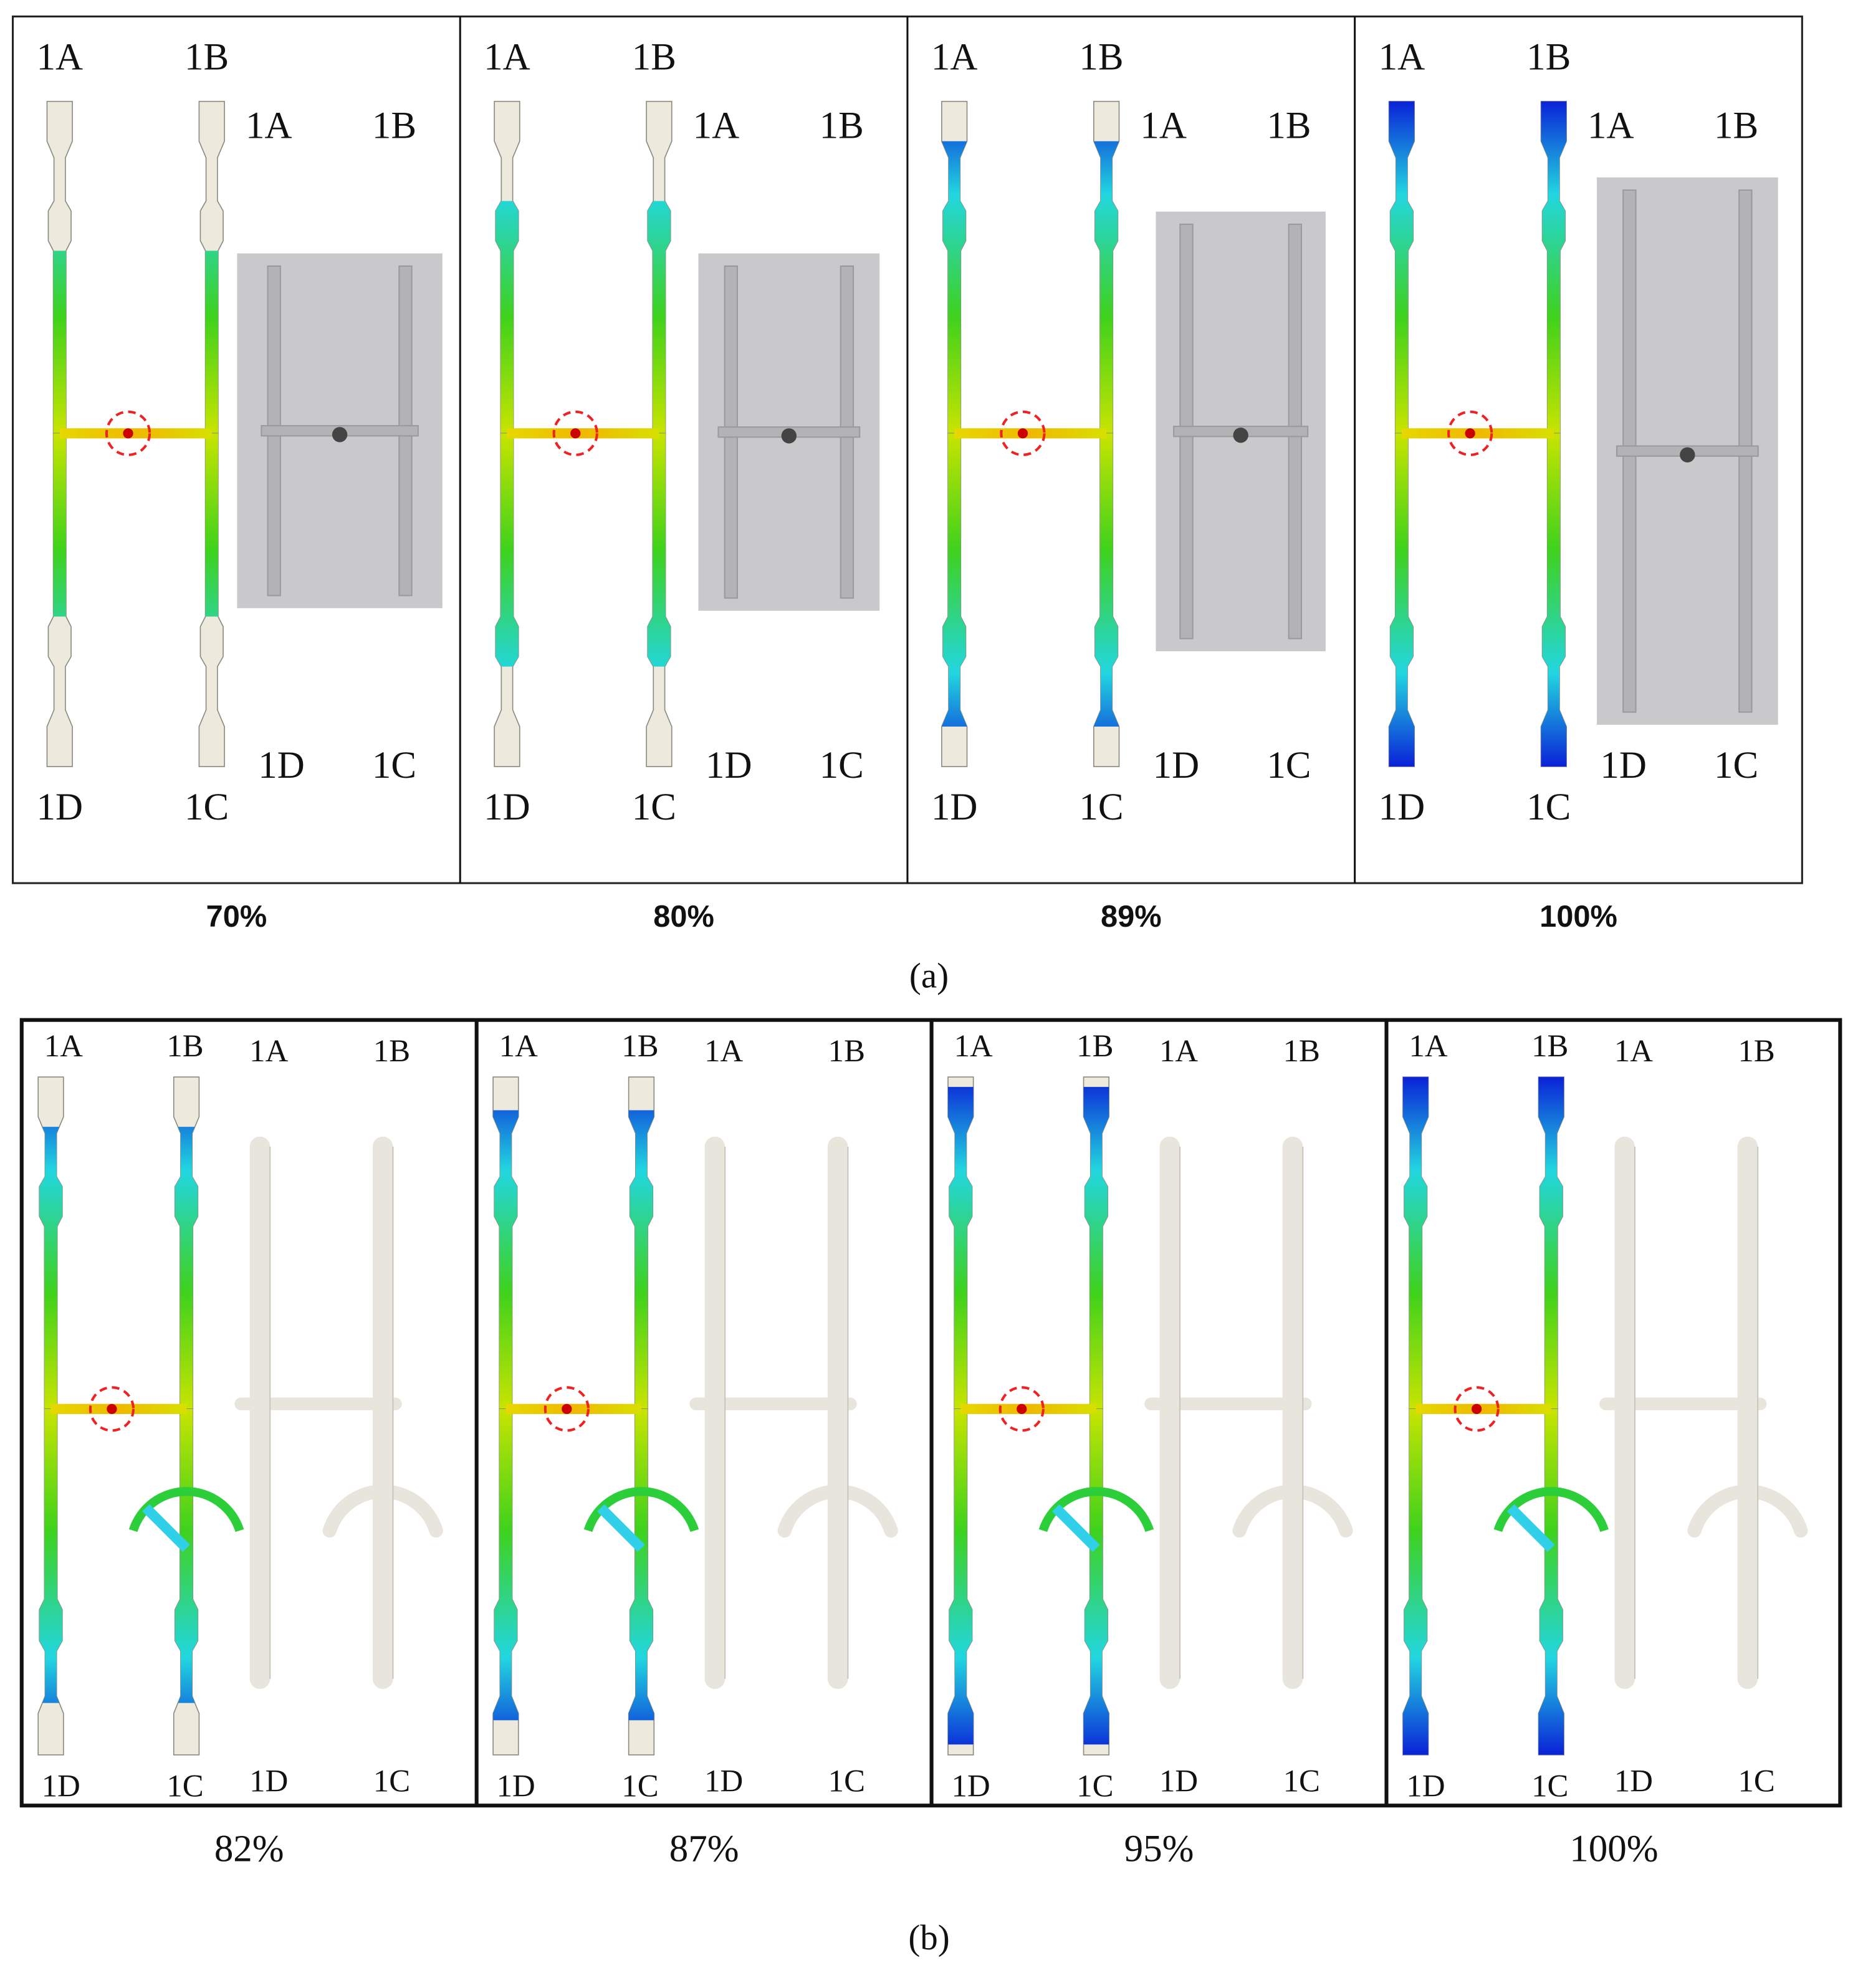  I want to click on fill-percent: 80%, so click(683, 917).